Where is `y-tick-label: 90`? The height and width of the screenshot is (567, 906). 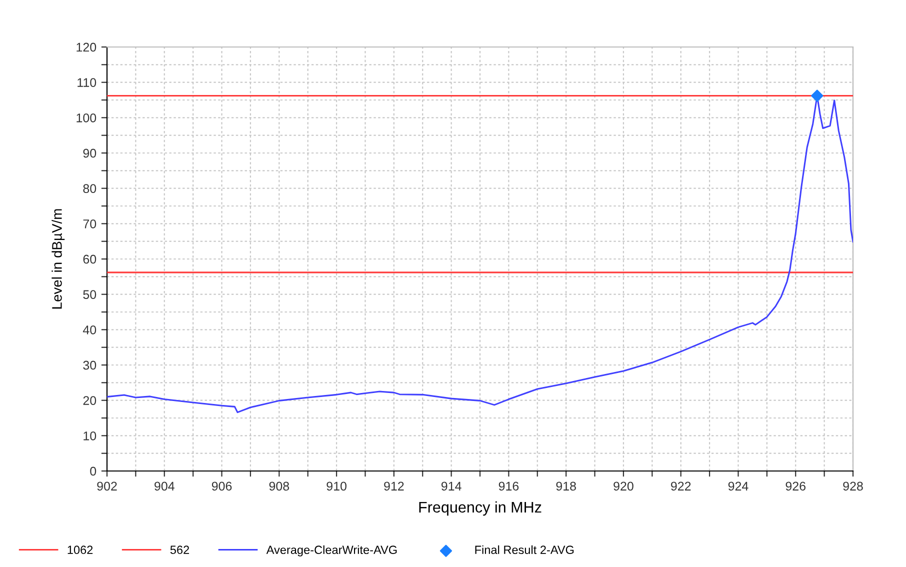
y-tick-label: 90 is located at coordinates (89, 153).